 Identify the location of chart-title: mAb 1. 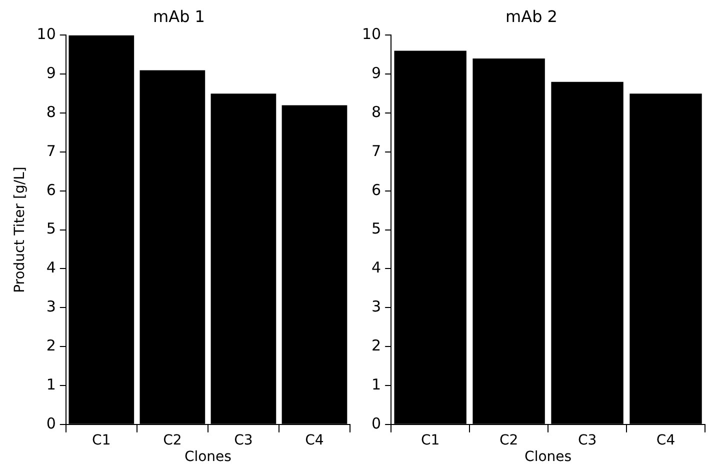
(179, 16).